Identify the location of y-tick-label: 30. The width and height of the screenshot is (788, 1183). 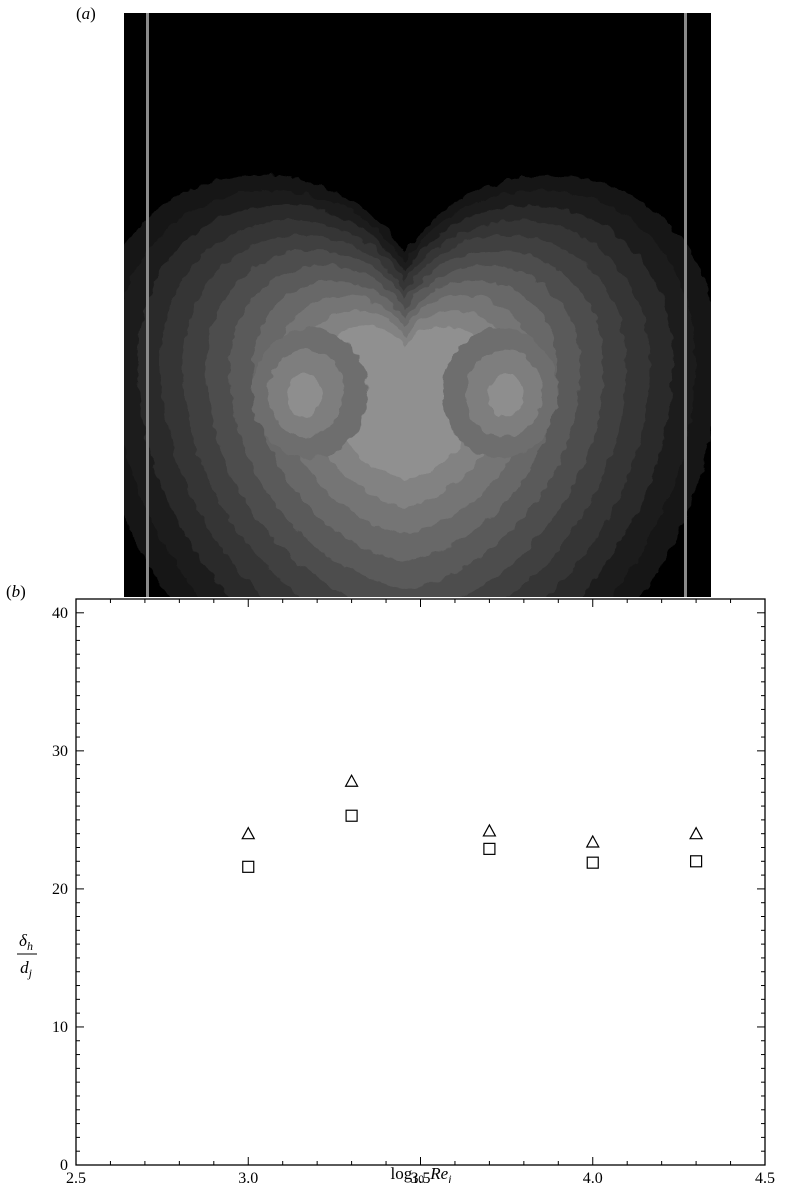
(60, 751).